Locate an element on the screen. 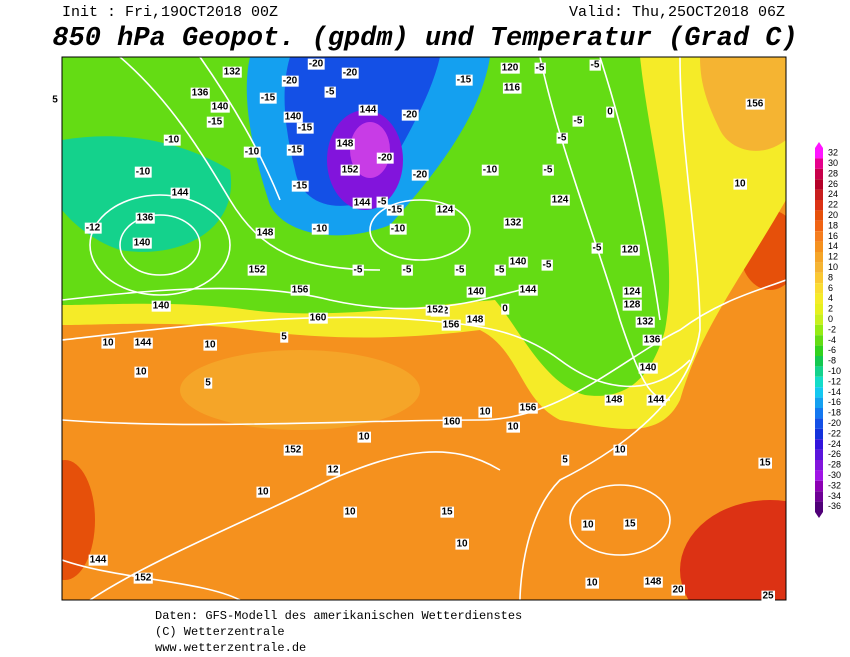 The width and height of the screenshot is (850, 657). colorbar-label: -4 is located at coordinates (832, 340).